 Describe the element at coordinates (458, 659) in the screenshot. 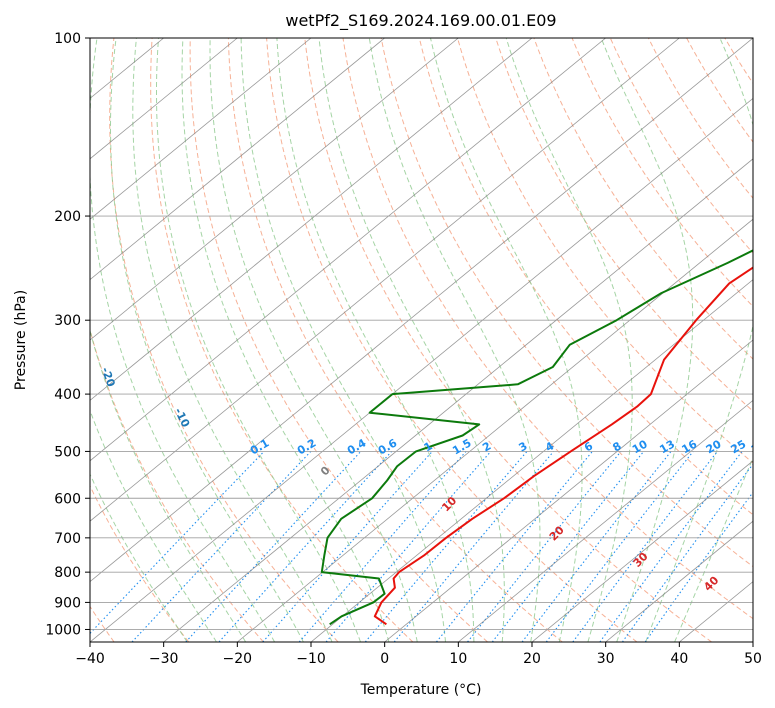

I see `x-tick-label: 10` at that location.